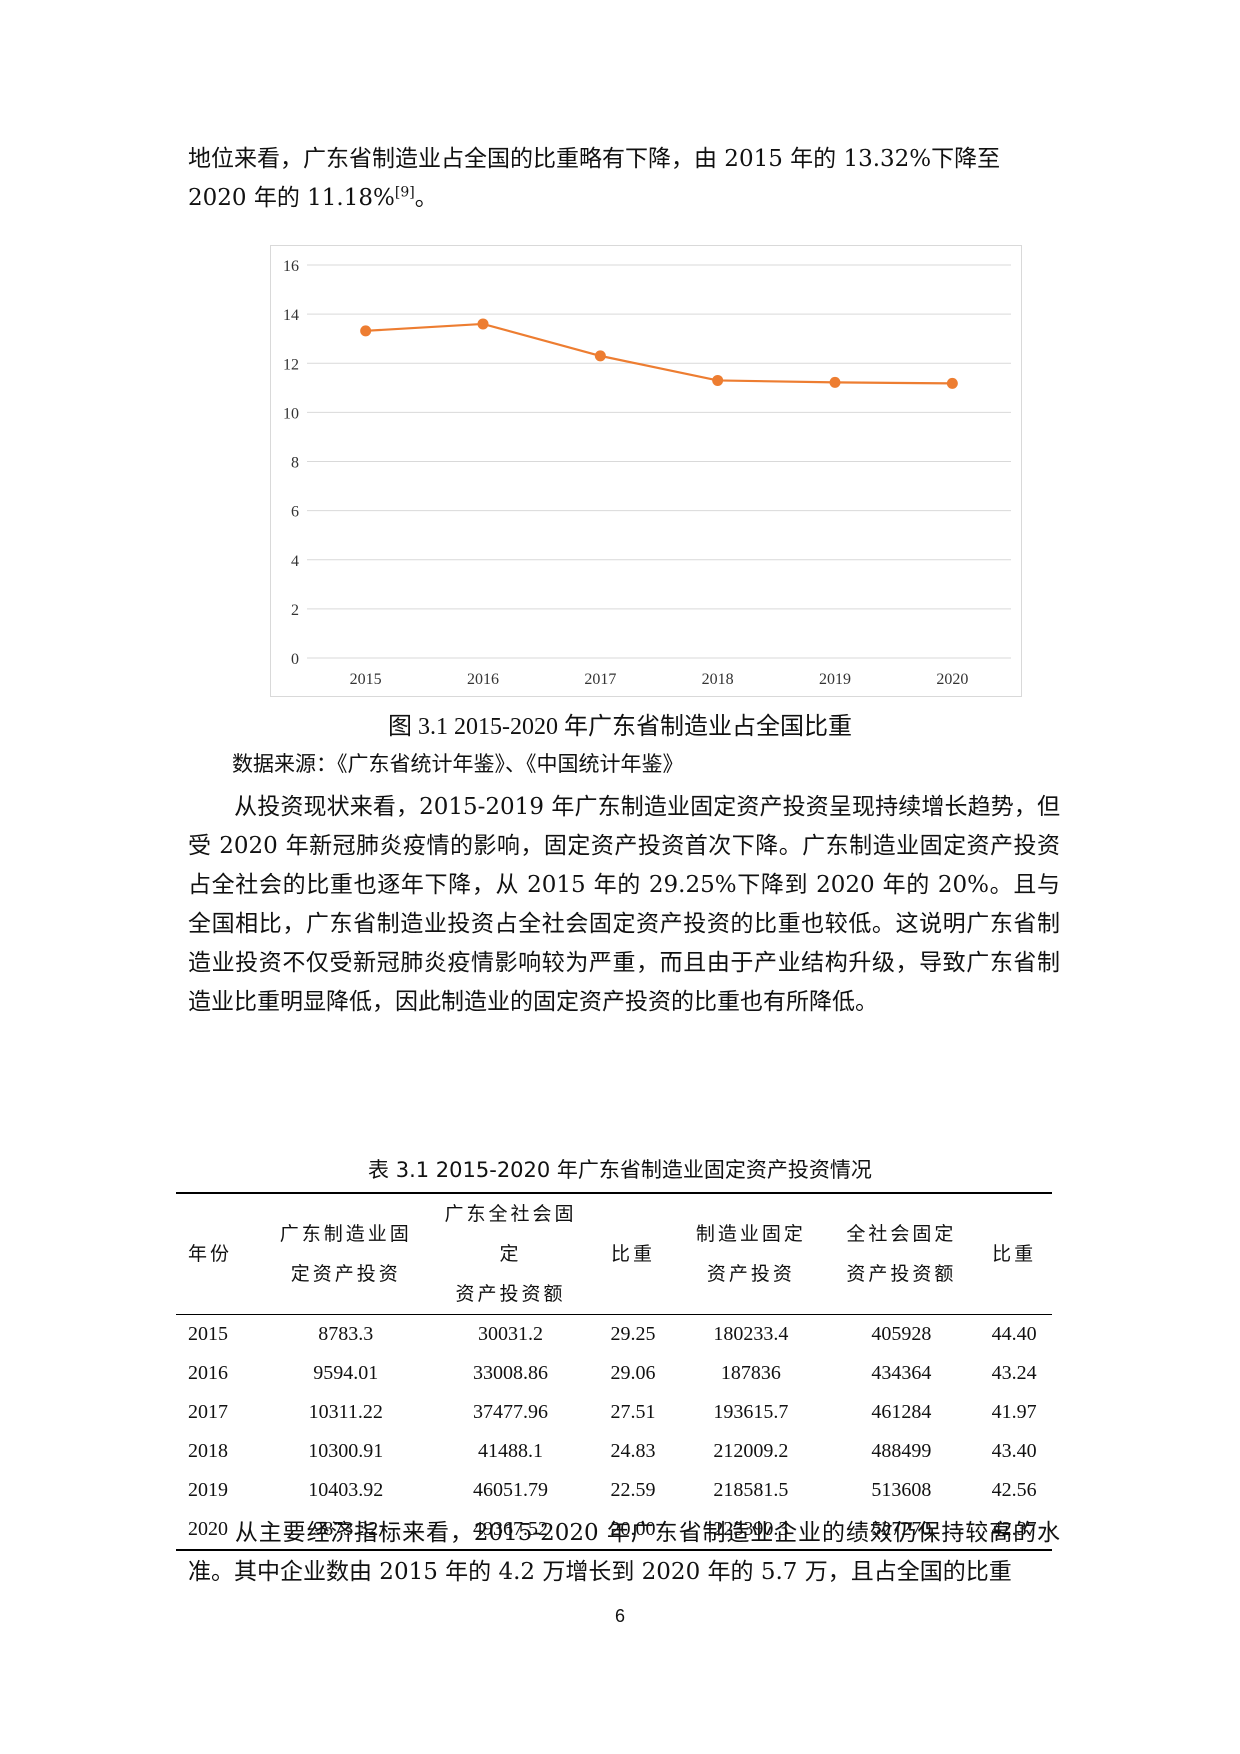 This screenshot has width=1240, height=1754. What do you see at coordinates (345, 1412) in the screenshot?
I see `table-cell-gd-mfg-investment: 10311.22` at bounding box center [345, 1412].